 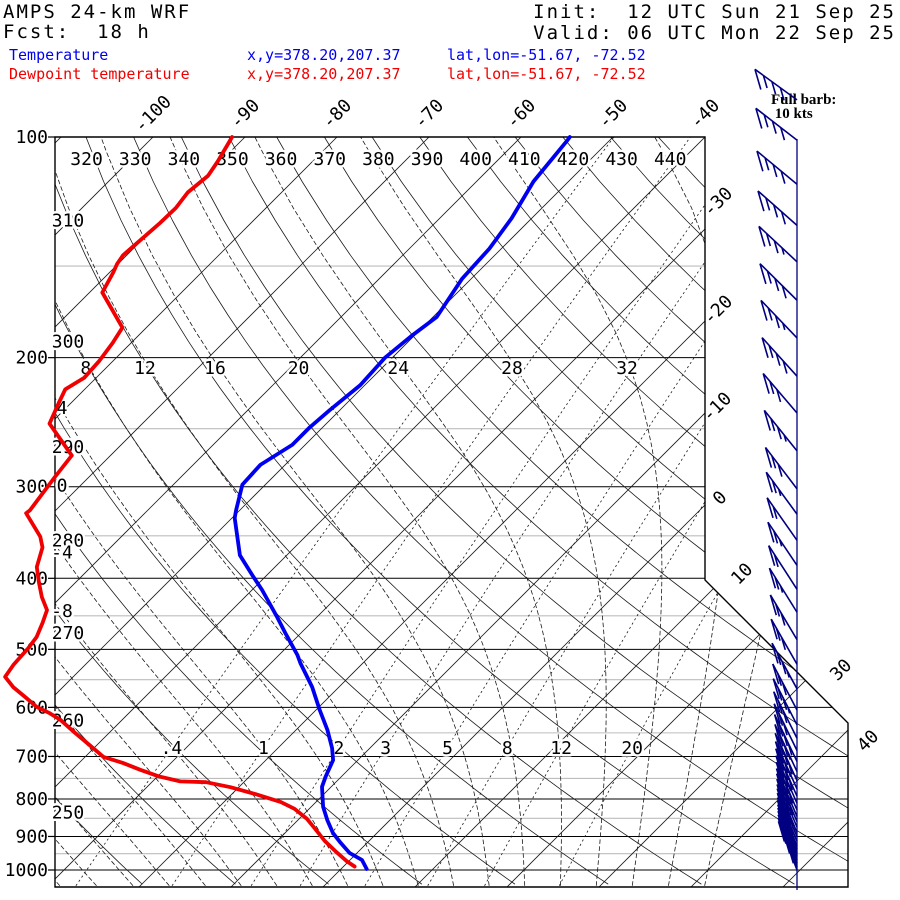 What do you see at coordinates (62, 552) in the screenshot?
I see `svg-text: -4` at bounding box center [62, 552].